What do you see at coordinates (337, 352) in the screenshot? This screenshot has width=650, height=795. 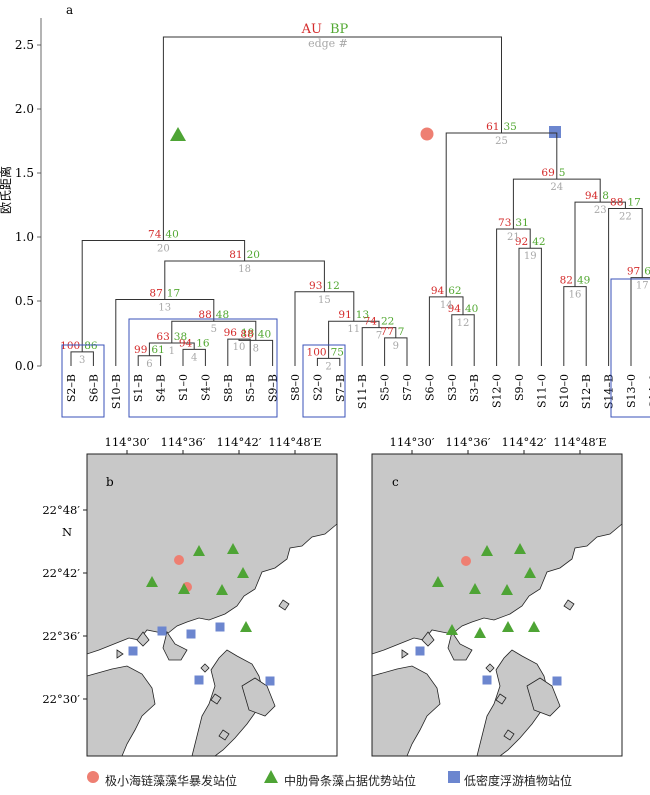 I see `node-bp-label: 75` at bounding box center [337, 352].